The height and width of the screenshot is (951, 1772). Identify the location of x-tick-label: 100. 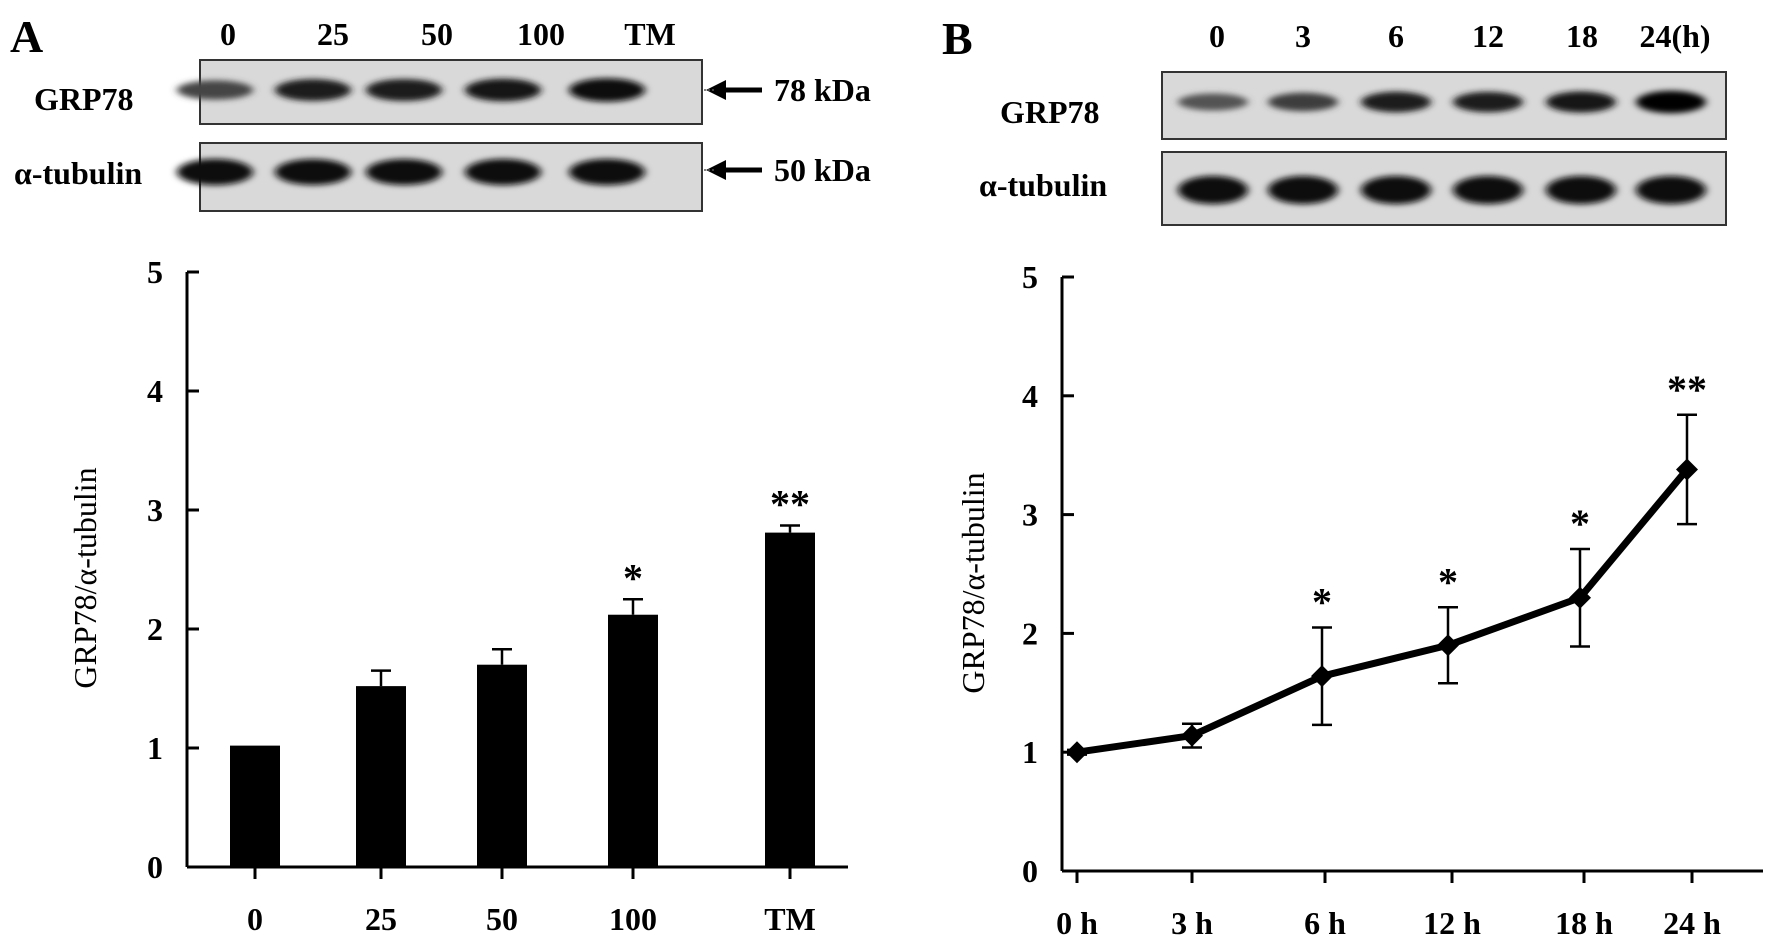
(633, 919).